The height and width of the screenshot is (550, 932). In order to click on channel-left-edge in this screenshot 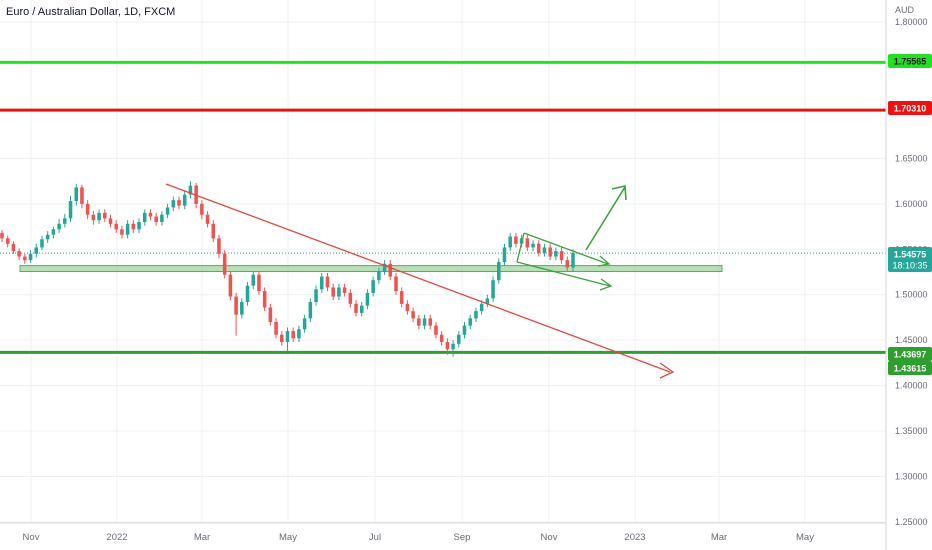, I will do `click(520, 247)`.